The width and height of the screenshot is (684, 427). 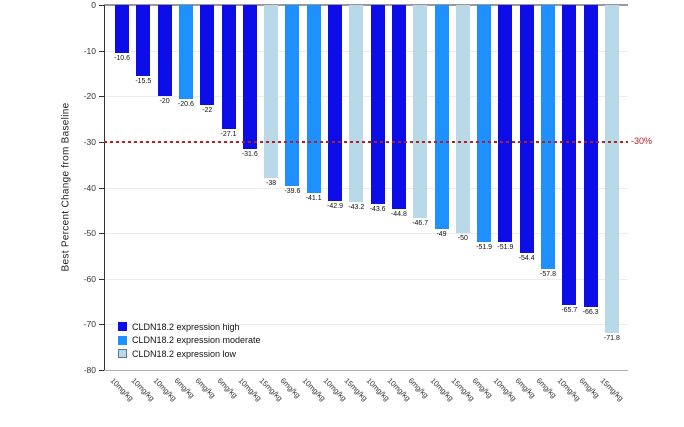 I want to click on y-tick-label: 0, so click(x=93, y=5).